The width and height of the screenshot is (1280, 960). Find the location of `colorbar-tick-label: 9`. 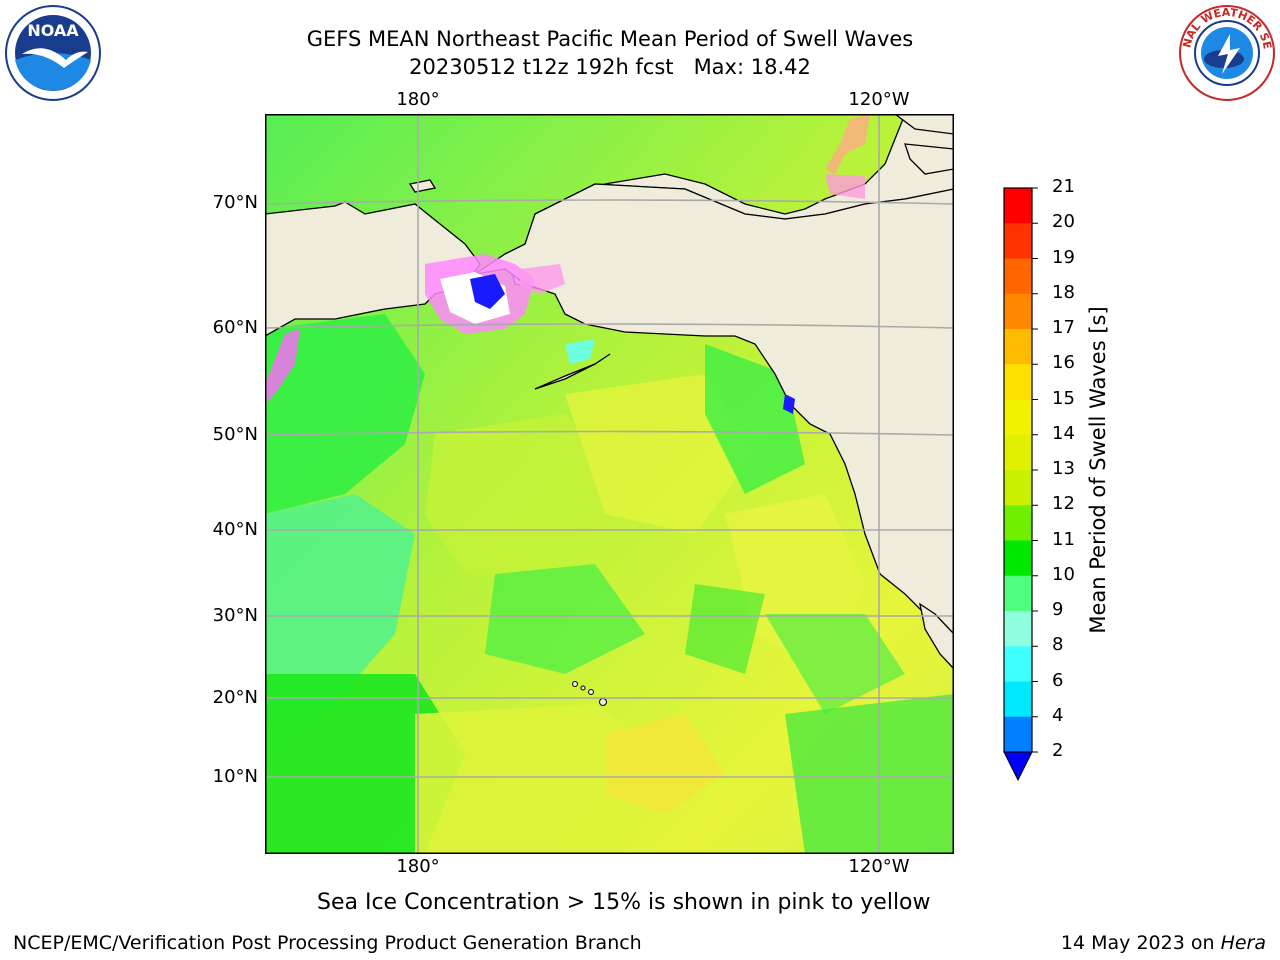

colorbar-tick-label: 9 is located at coordinates (1058, 609).